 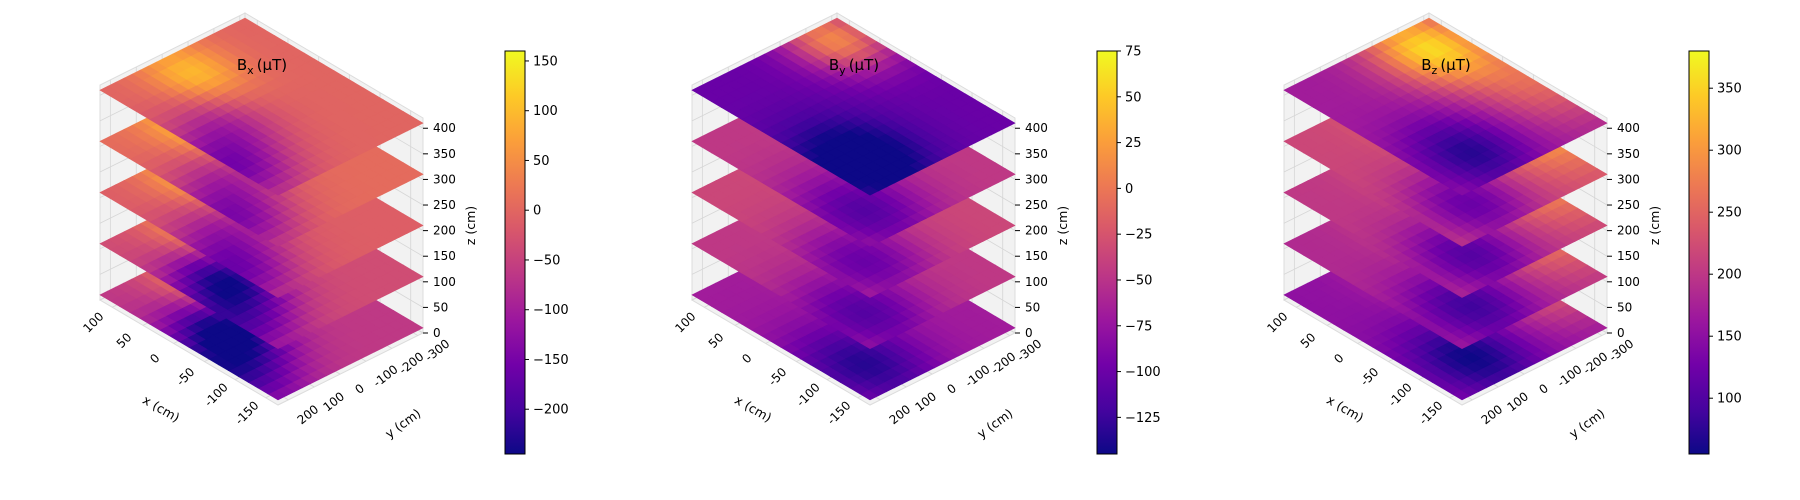 What do you see at coordinates (1133, 52) in the screenshot?
I see `colorbar-tick-label: 75` at bounding box center [1133, 52].